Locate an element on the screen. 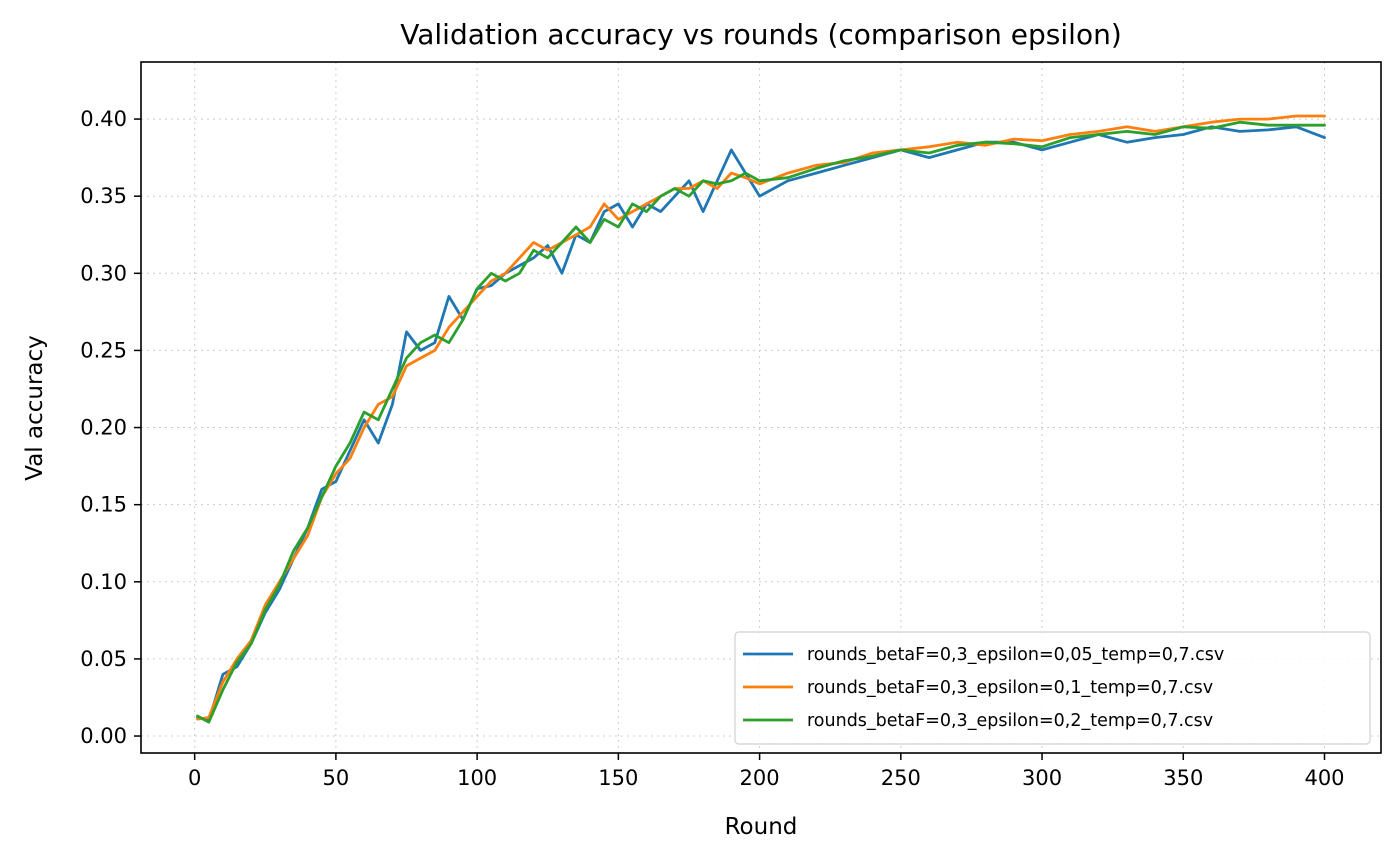 The width and height of the screenshot is (1400, 862). y-axis-label: Val accuracy is located at coordinates (35, 408).